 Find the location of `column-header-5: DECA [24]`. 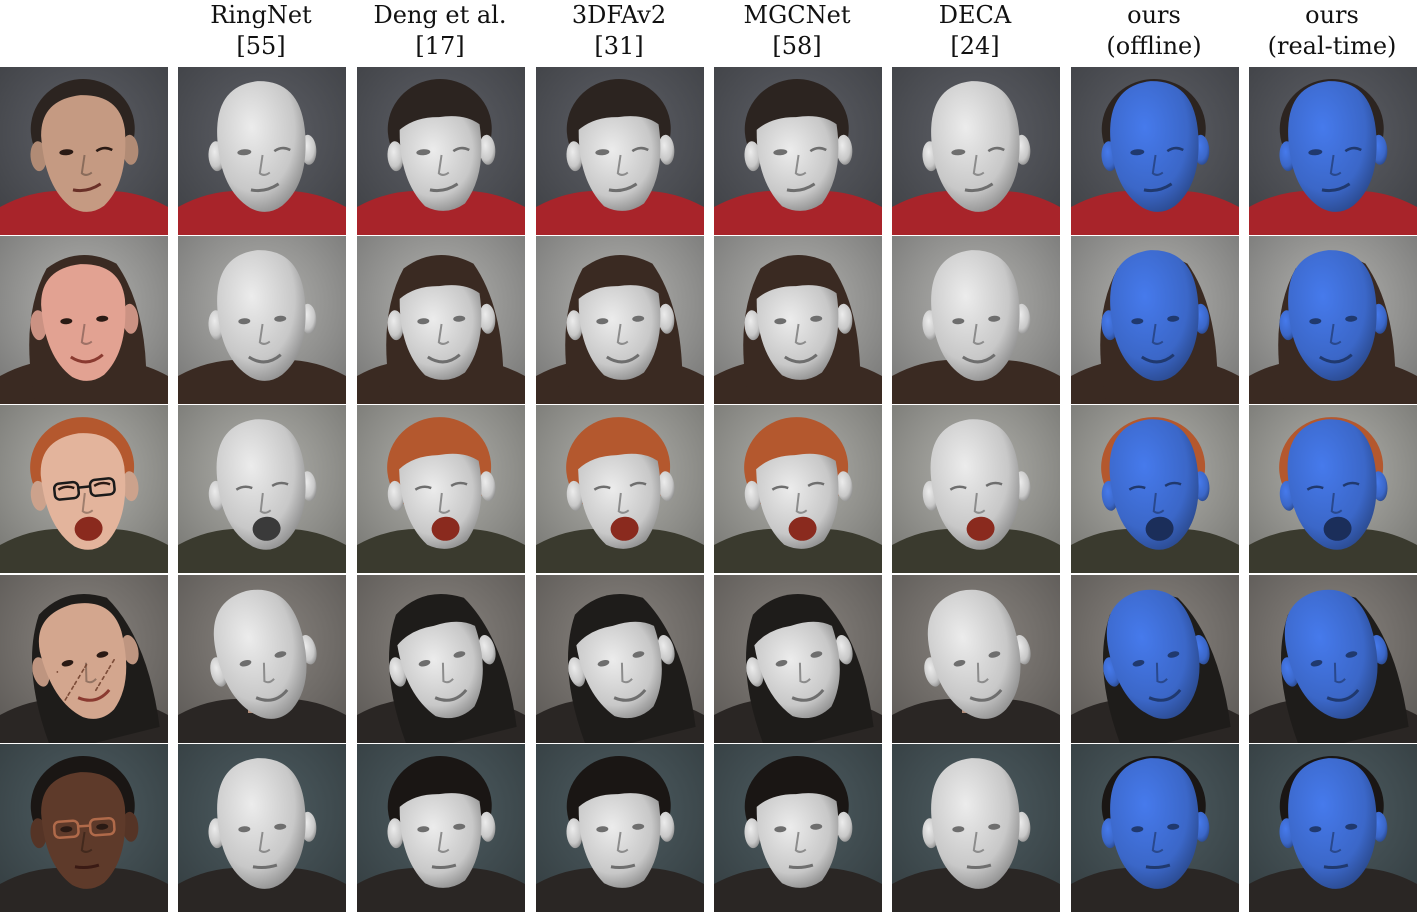

column-header-5: DECA [24] is located at coordinates (975, 31).